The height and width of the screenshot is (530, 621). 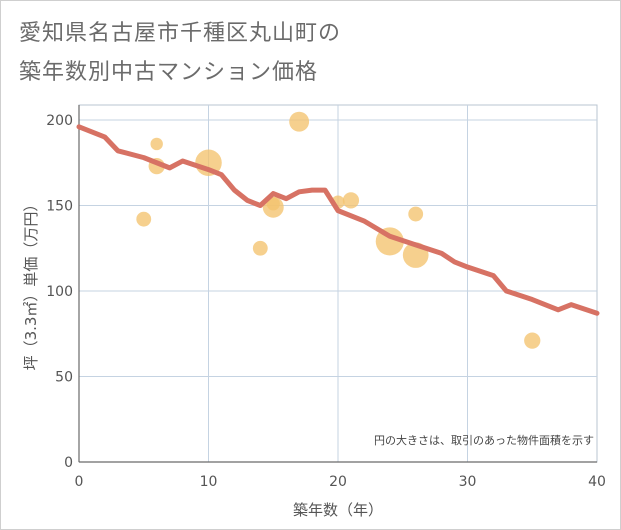 I want to click on x-axis-label: 築年数（年）, so click(x=338, y=510).